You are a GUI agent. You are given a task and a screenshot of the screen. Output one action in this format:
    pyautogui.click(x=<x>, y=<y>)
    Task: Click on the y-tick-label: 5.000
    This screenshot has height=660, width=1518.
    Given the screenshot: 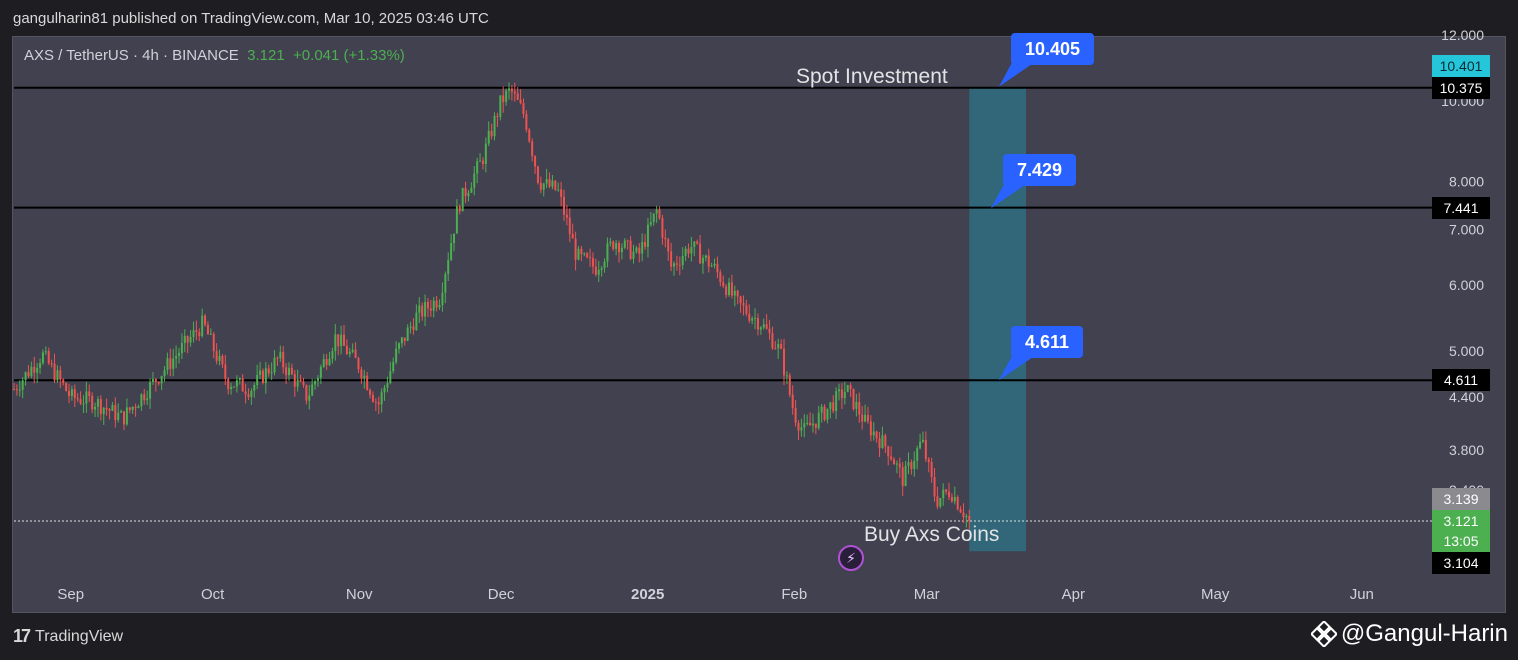 What is the action you would take?
    pyautogui.click(x=1466, y=351)
    